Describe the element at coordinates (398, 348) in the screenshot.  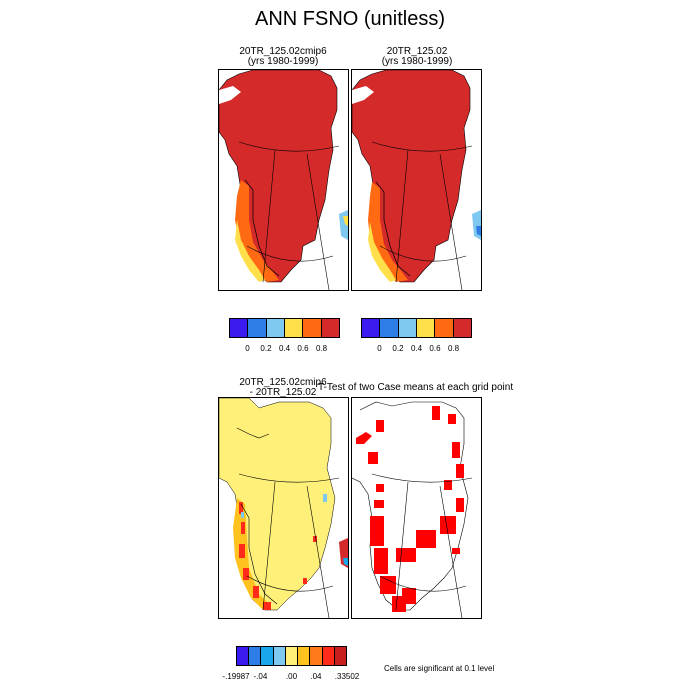
I see `panel2-colorbar-tick-label: 0.2` at that location.